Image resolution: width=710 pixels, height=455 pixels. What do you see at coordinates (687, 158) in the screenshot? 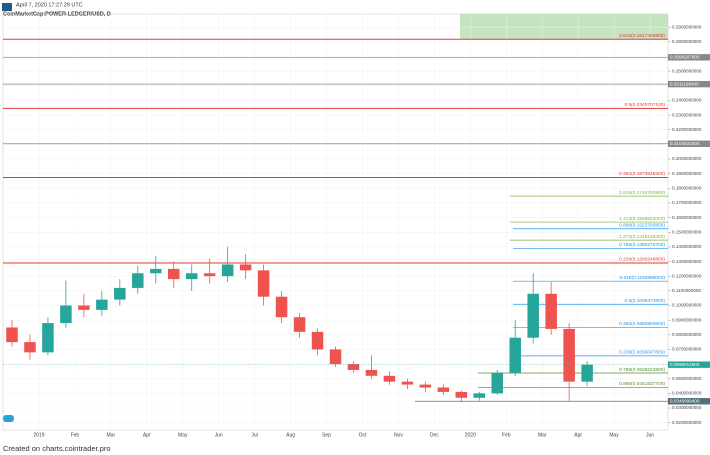
I see `y-tick-label: 0.2000000000` at bounding box center [687, 158].